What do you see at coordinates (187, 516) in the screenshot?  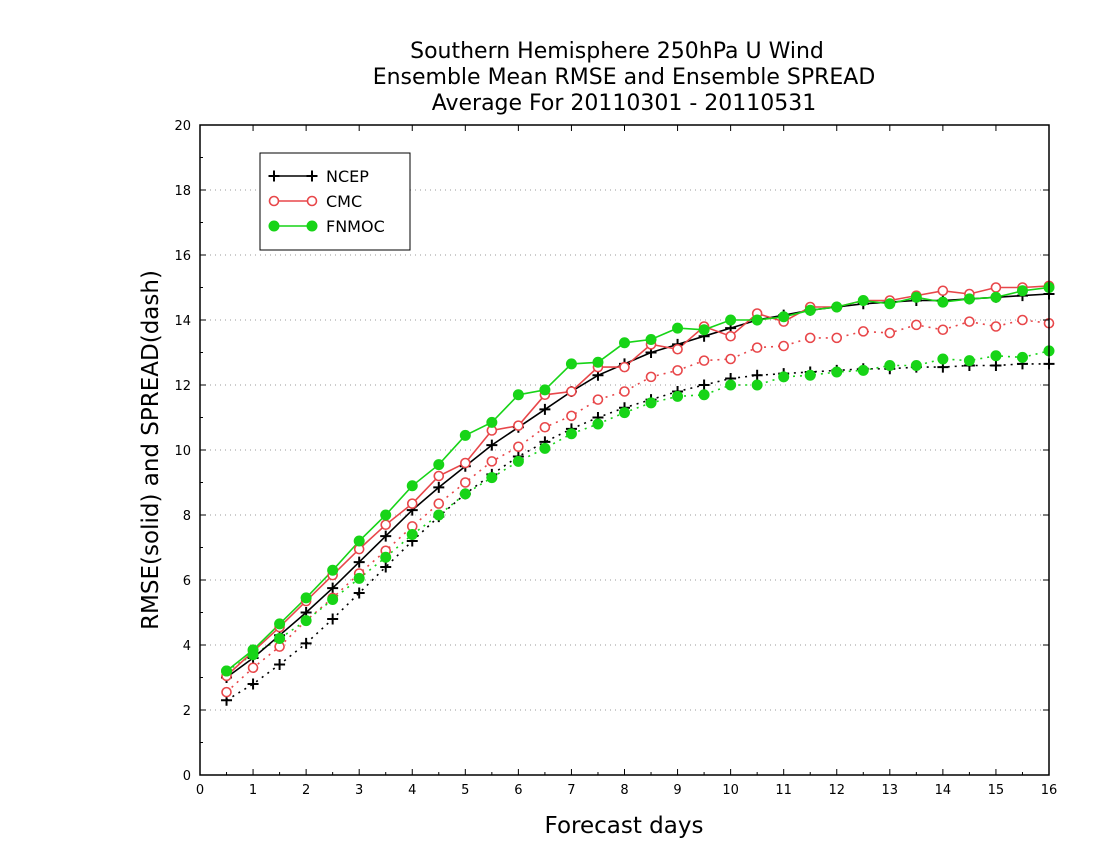 I see `y-tick-label: 8` at bounding box center [187, 516].